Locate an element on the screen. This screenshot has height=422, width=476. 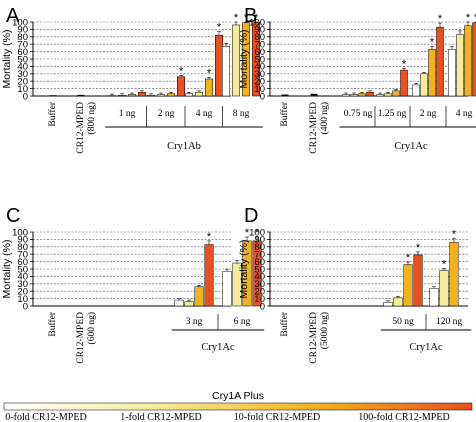
legend-item-label: 100-fold CR12-MPED is located at coordinates (403, 417).